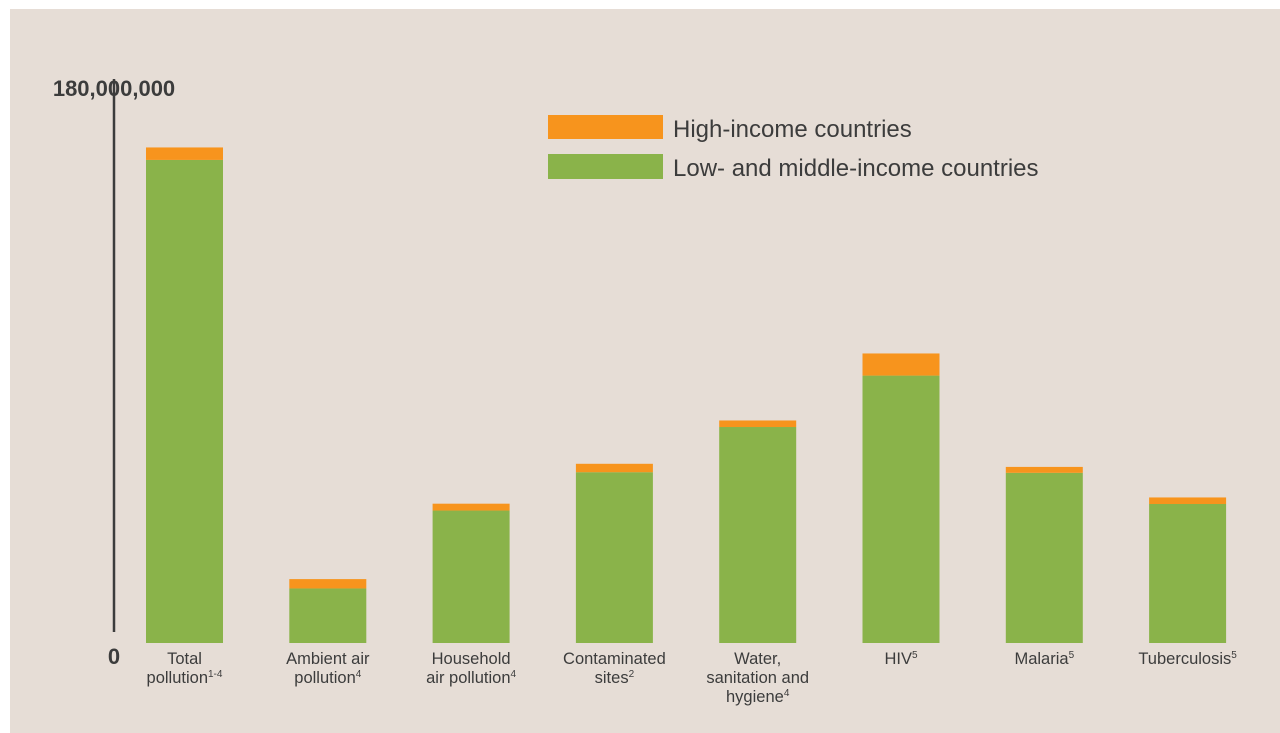  What do you see at coordinates (605, 166) in the screenshot?
I see `legend-swatch-low-middle-income` at bounding box center [605, 166].